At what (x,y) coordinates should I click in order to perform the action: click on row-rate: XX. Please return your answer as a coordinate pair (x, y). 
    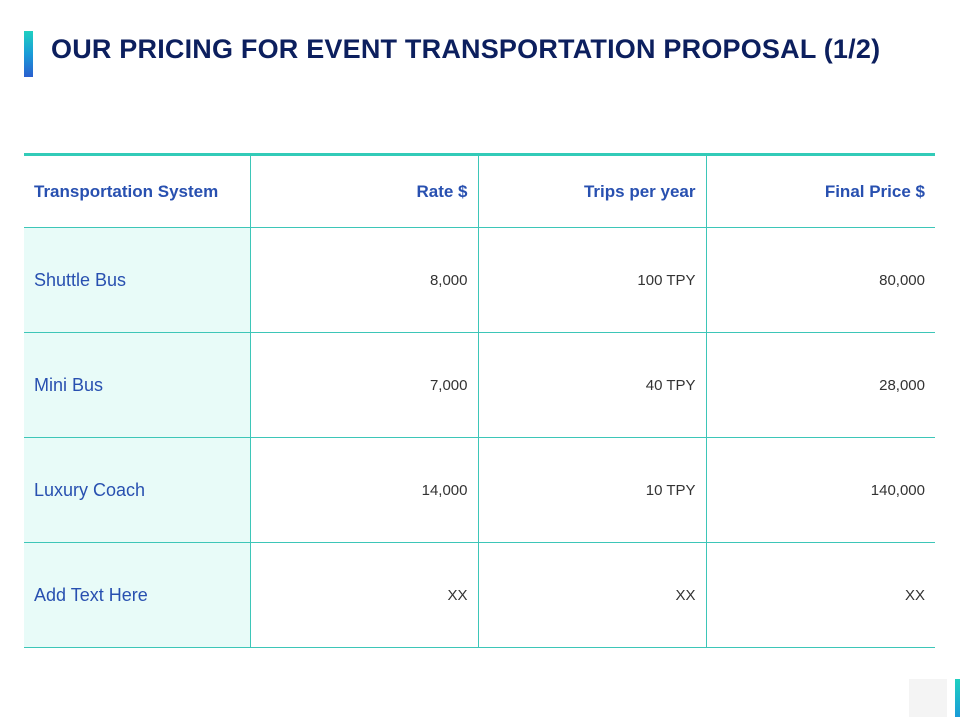
    Looking at the image, I should click on (364, 595).